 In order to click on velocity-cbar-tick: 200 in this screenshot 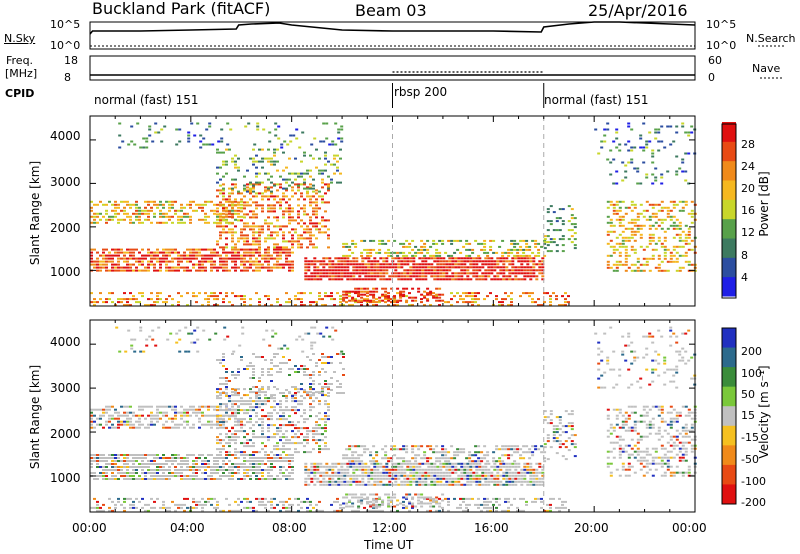, I will do `click(751, 351)`.